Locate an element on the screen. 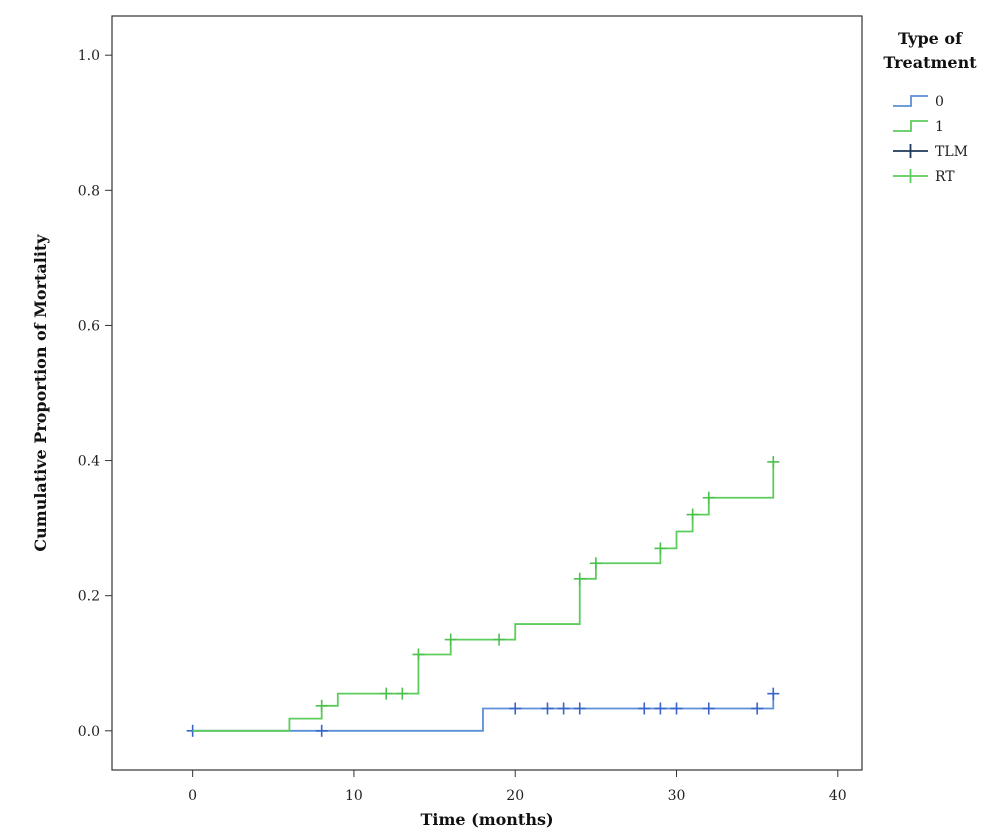 The width and height of the screenshot is (1000, 836). legend-entry-0: 0 is located at coordinates (918, 102).